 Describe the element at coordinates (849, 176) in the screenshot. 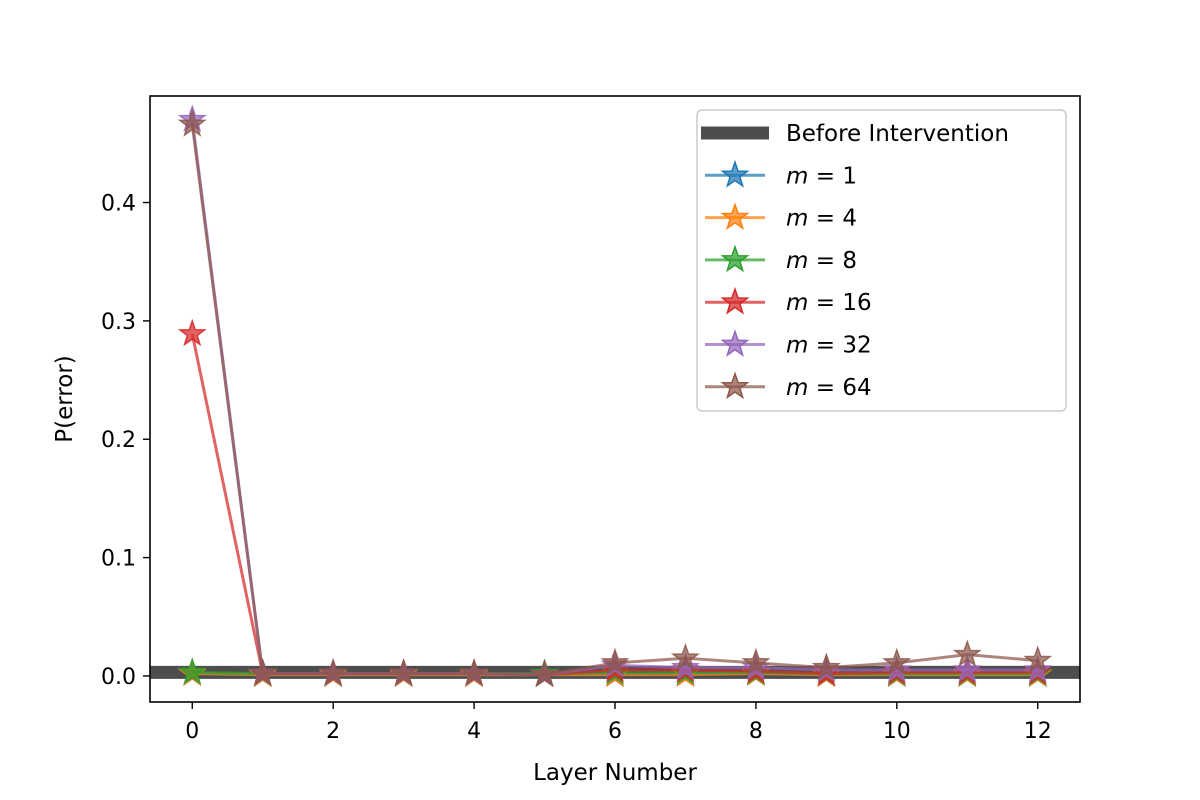

I see `legend-value: 1` at that location.